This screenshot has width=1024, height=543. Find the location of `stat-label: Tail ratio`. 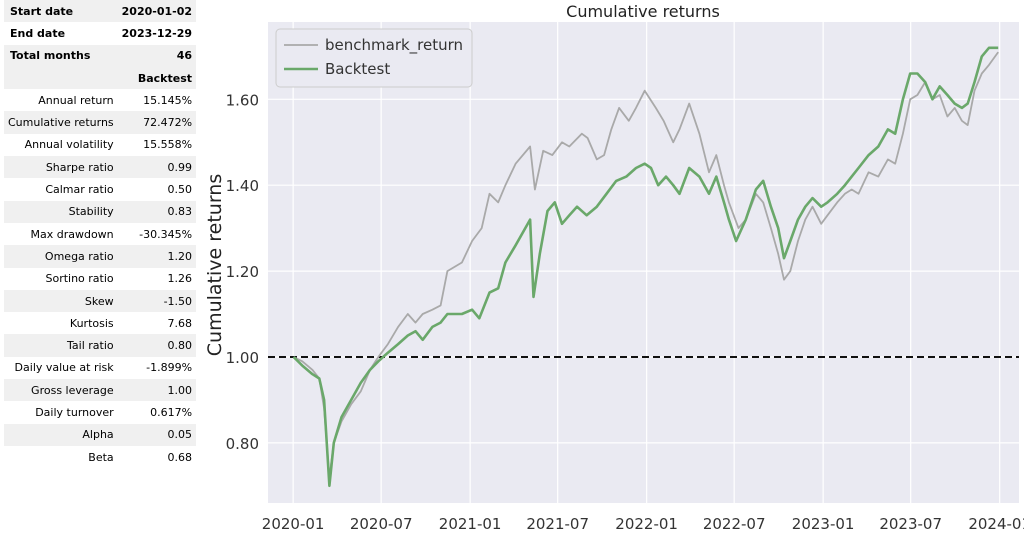

stat-label: Tail ratio is located at coordinates (61, 345).